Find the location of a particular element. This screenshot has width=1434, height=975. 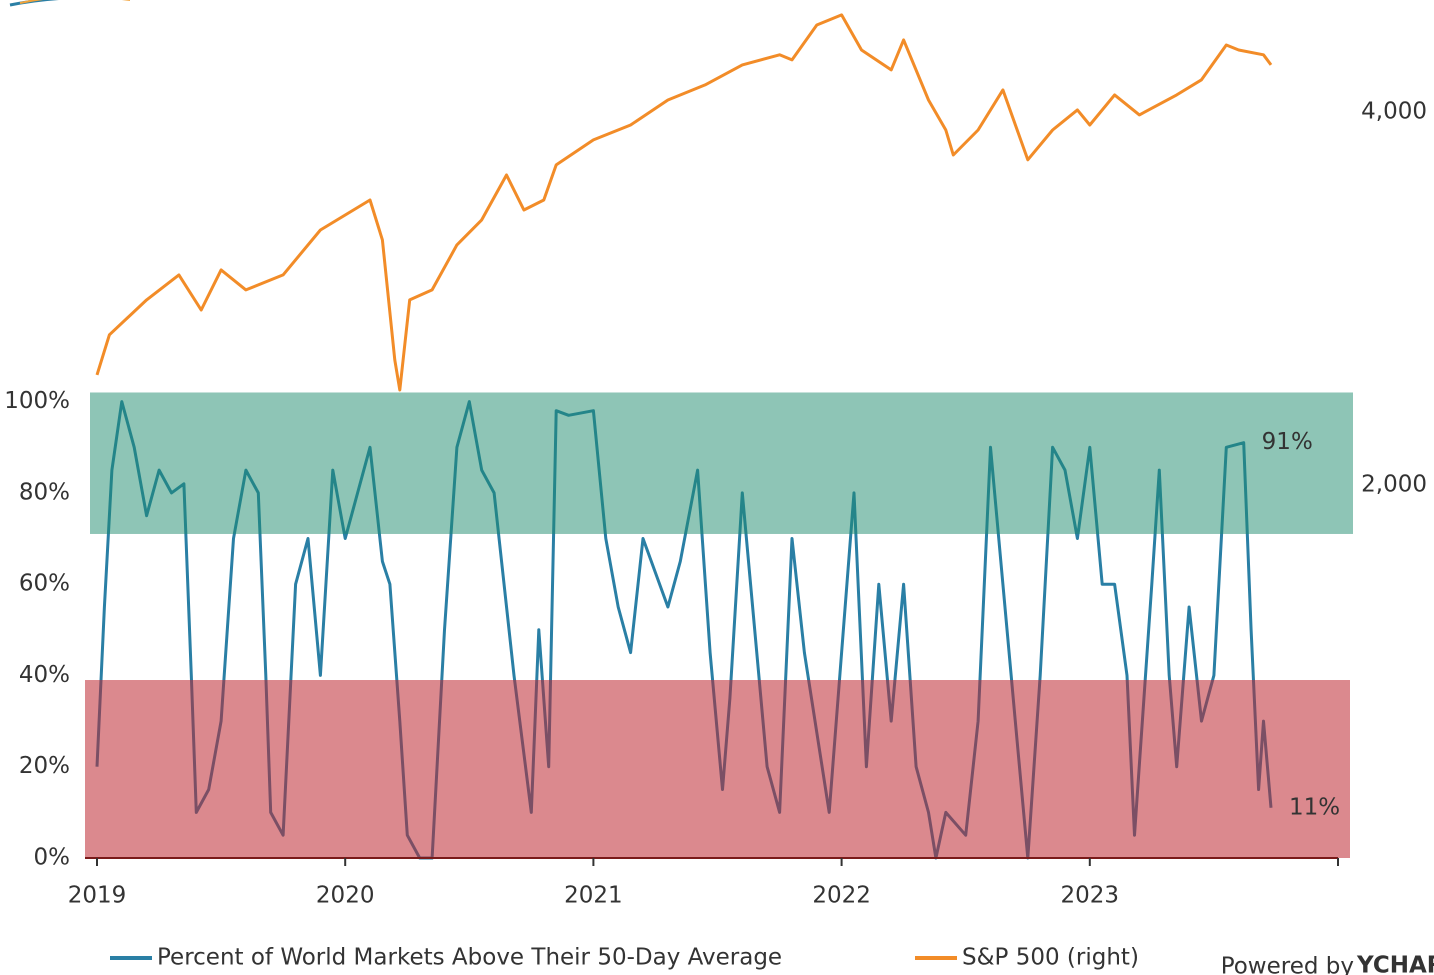

brand-name: YCHAR is located at coordinates (1395, 964).